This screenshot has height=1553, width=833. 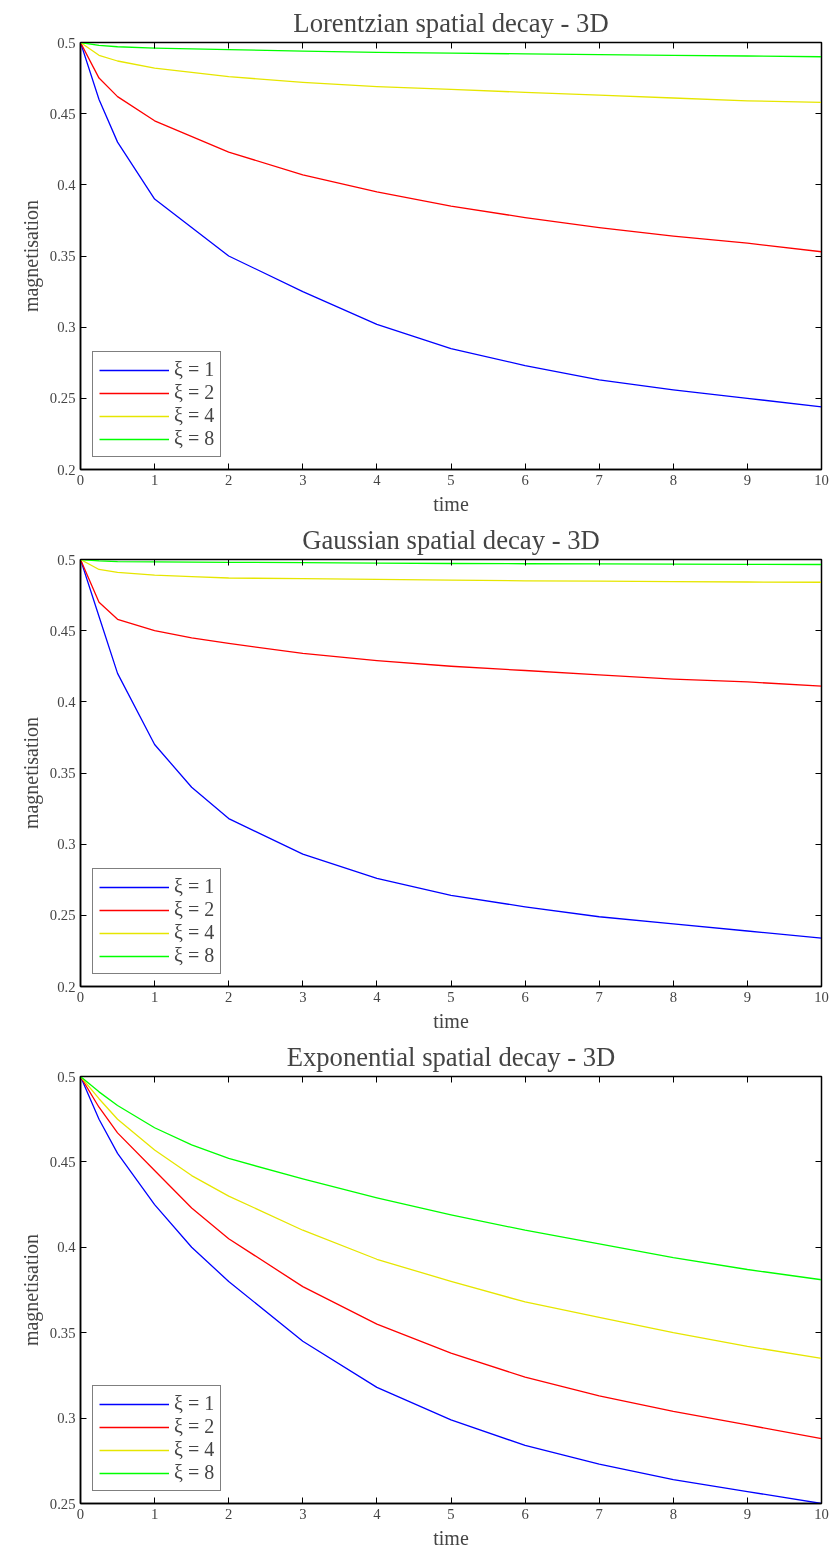 I want to click on chart-title: Exponential spatial decay - 3D, so click(x=451, y=1056).